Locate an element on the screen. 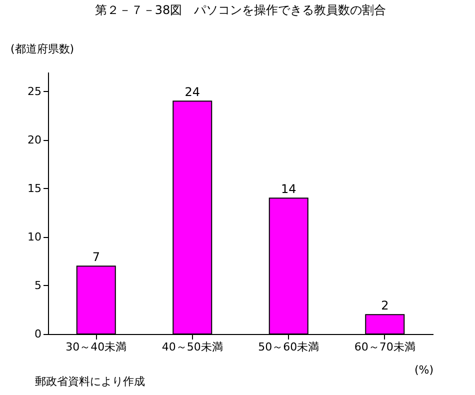 The image size is (475, 395). y-tick-label: 20 is located at coordinates (35, 139).